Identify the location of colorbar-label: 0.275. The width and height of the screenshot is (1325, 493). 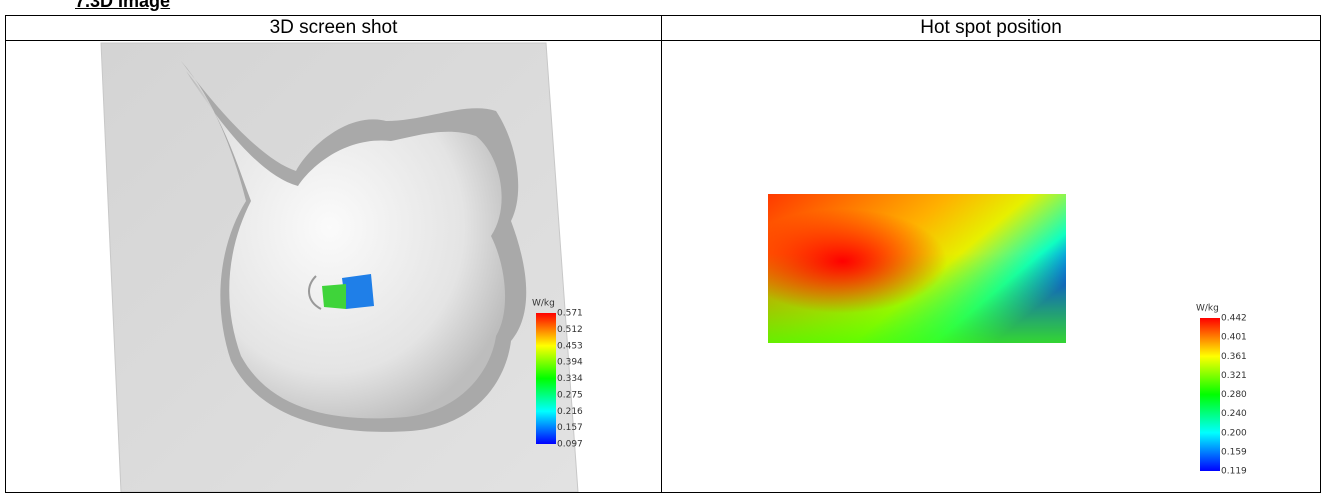
(570, 395).